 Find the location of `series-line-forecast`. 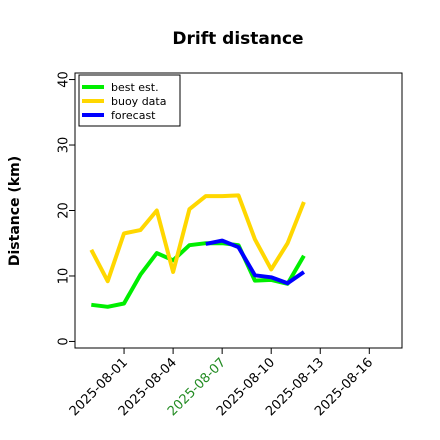

series-line-forecast is located at coordinates (255, 262).